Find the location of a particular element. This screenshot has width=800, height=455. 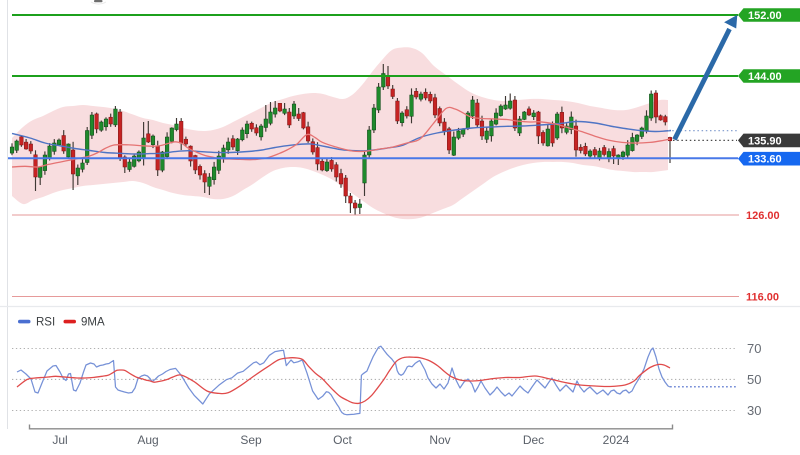

svg-text: 9MA is located at coordinates (93, 323).